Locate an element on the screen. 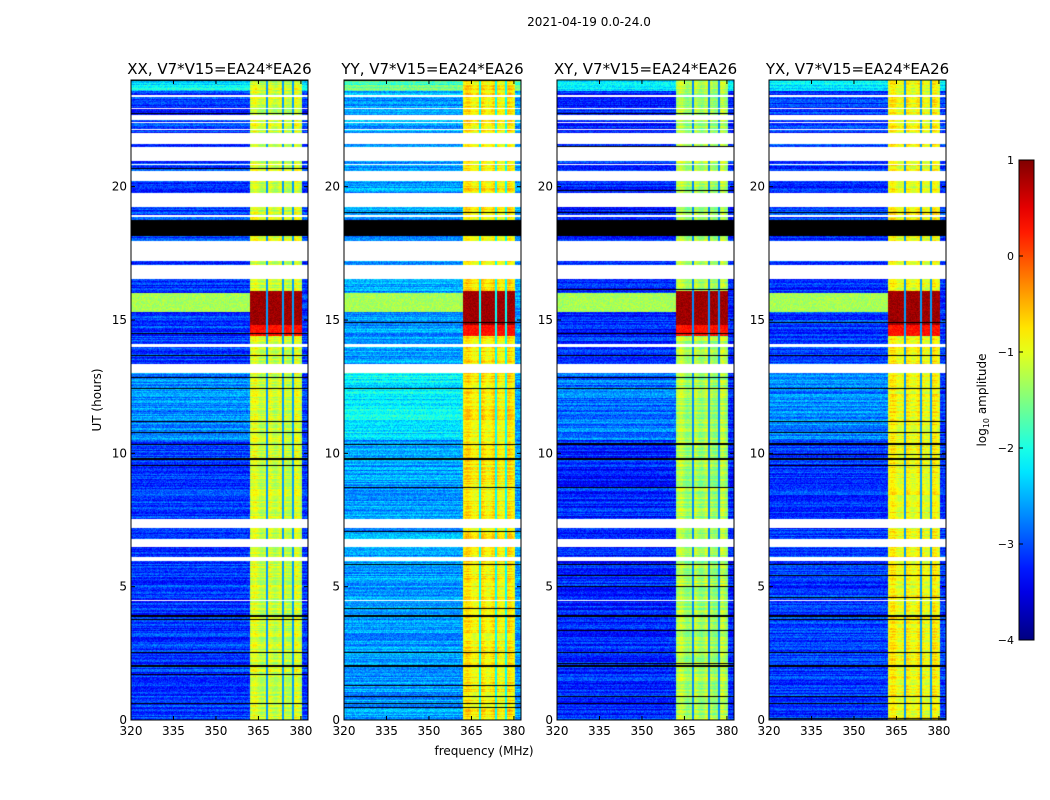 The width and height of the screenshot is (1050, 800). panel-title: XX, V7*V15=EA24*EA26 is located at coordinates (219, 69).